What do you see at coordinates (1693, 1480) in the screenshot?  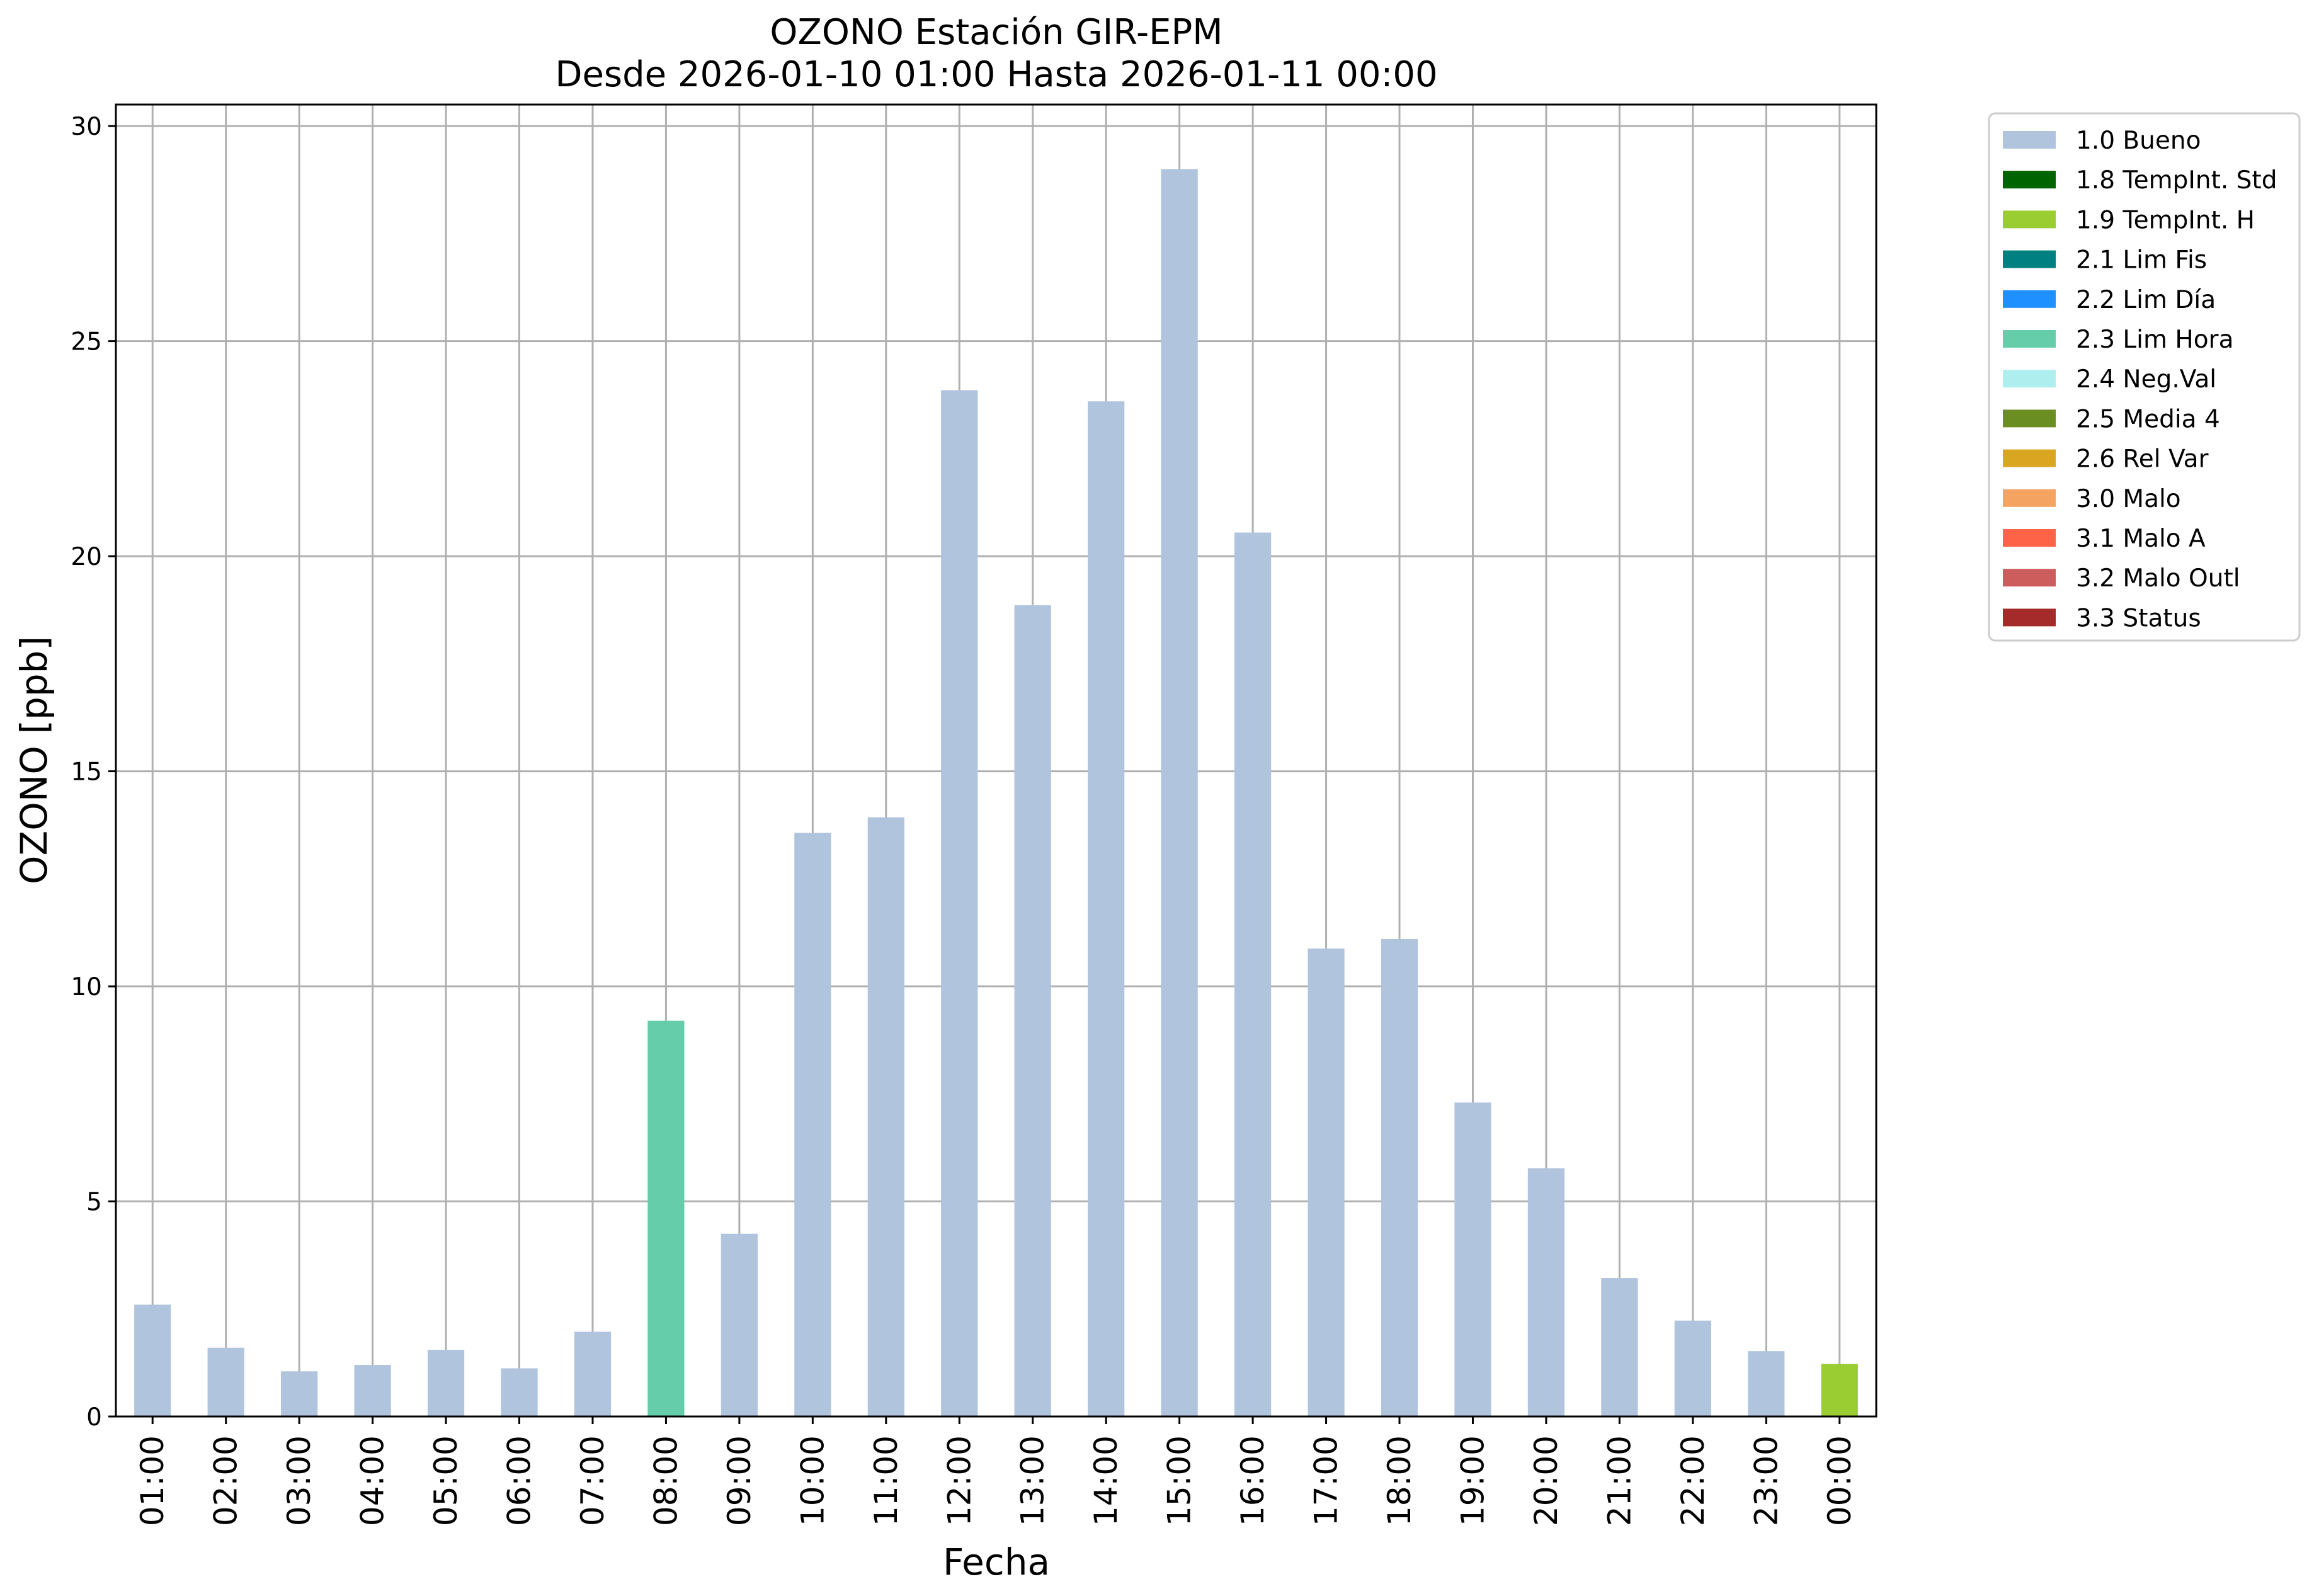 I see `x-tick-label: 22:00` at bounding box center [1693, 1480].